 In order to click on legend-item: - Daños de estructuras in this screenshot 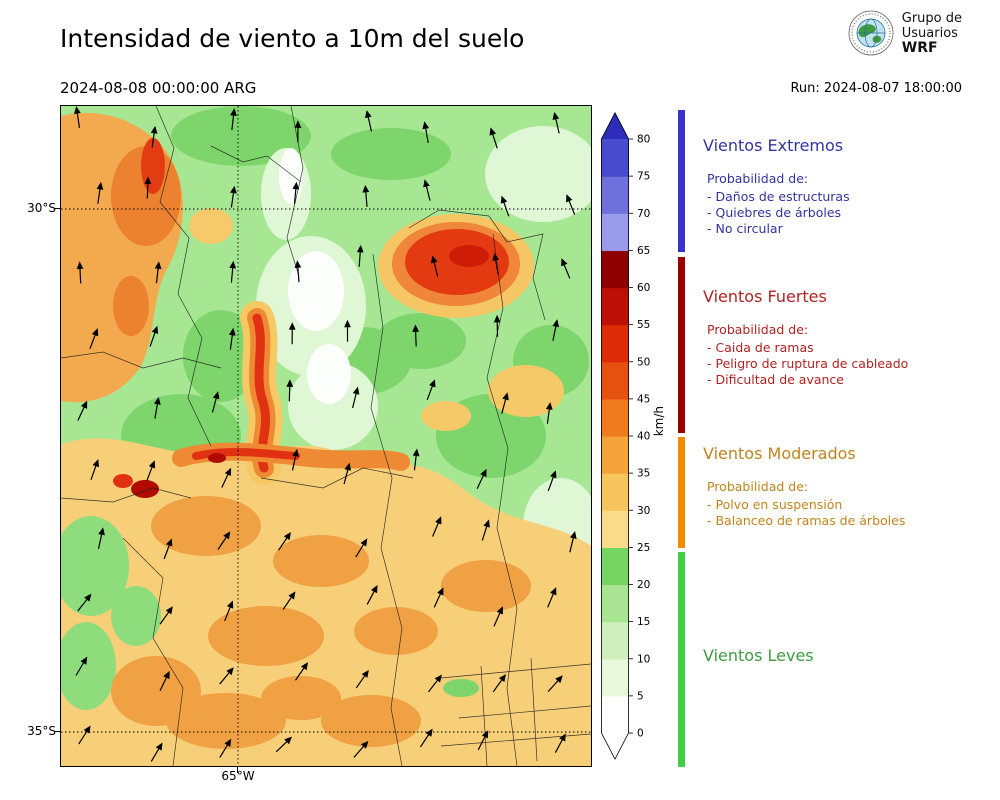, I will do `click(778, 196)`.